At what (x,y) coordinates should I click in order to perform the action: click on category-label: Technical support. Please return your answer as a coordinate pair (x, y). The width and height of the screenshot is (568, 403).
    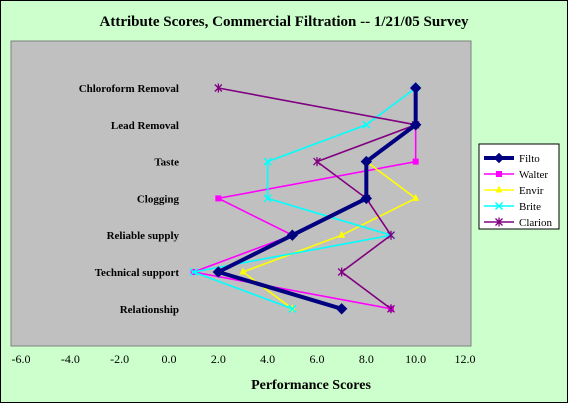
    Looking at the image, I should click on (137, 273).